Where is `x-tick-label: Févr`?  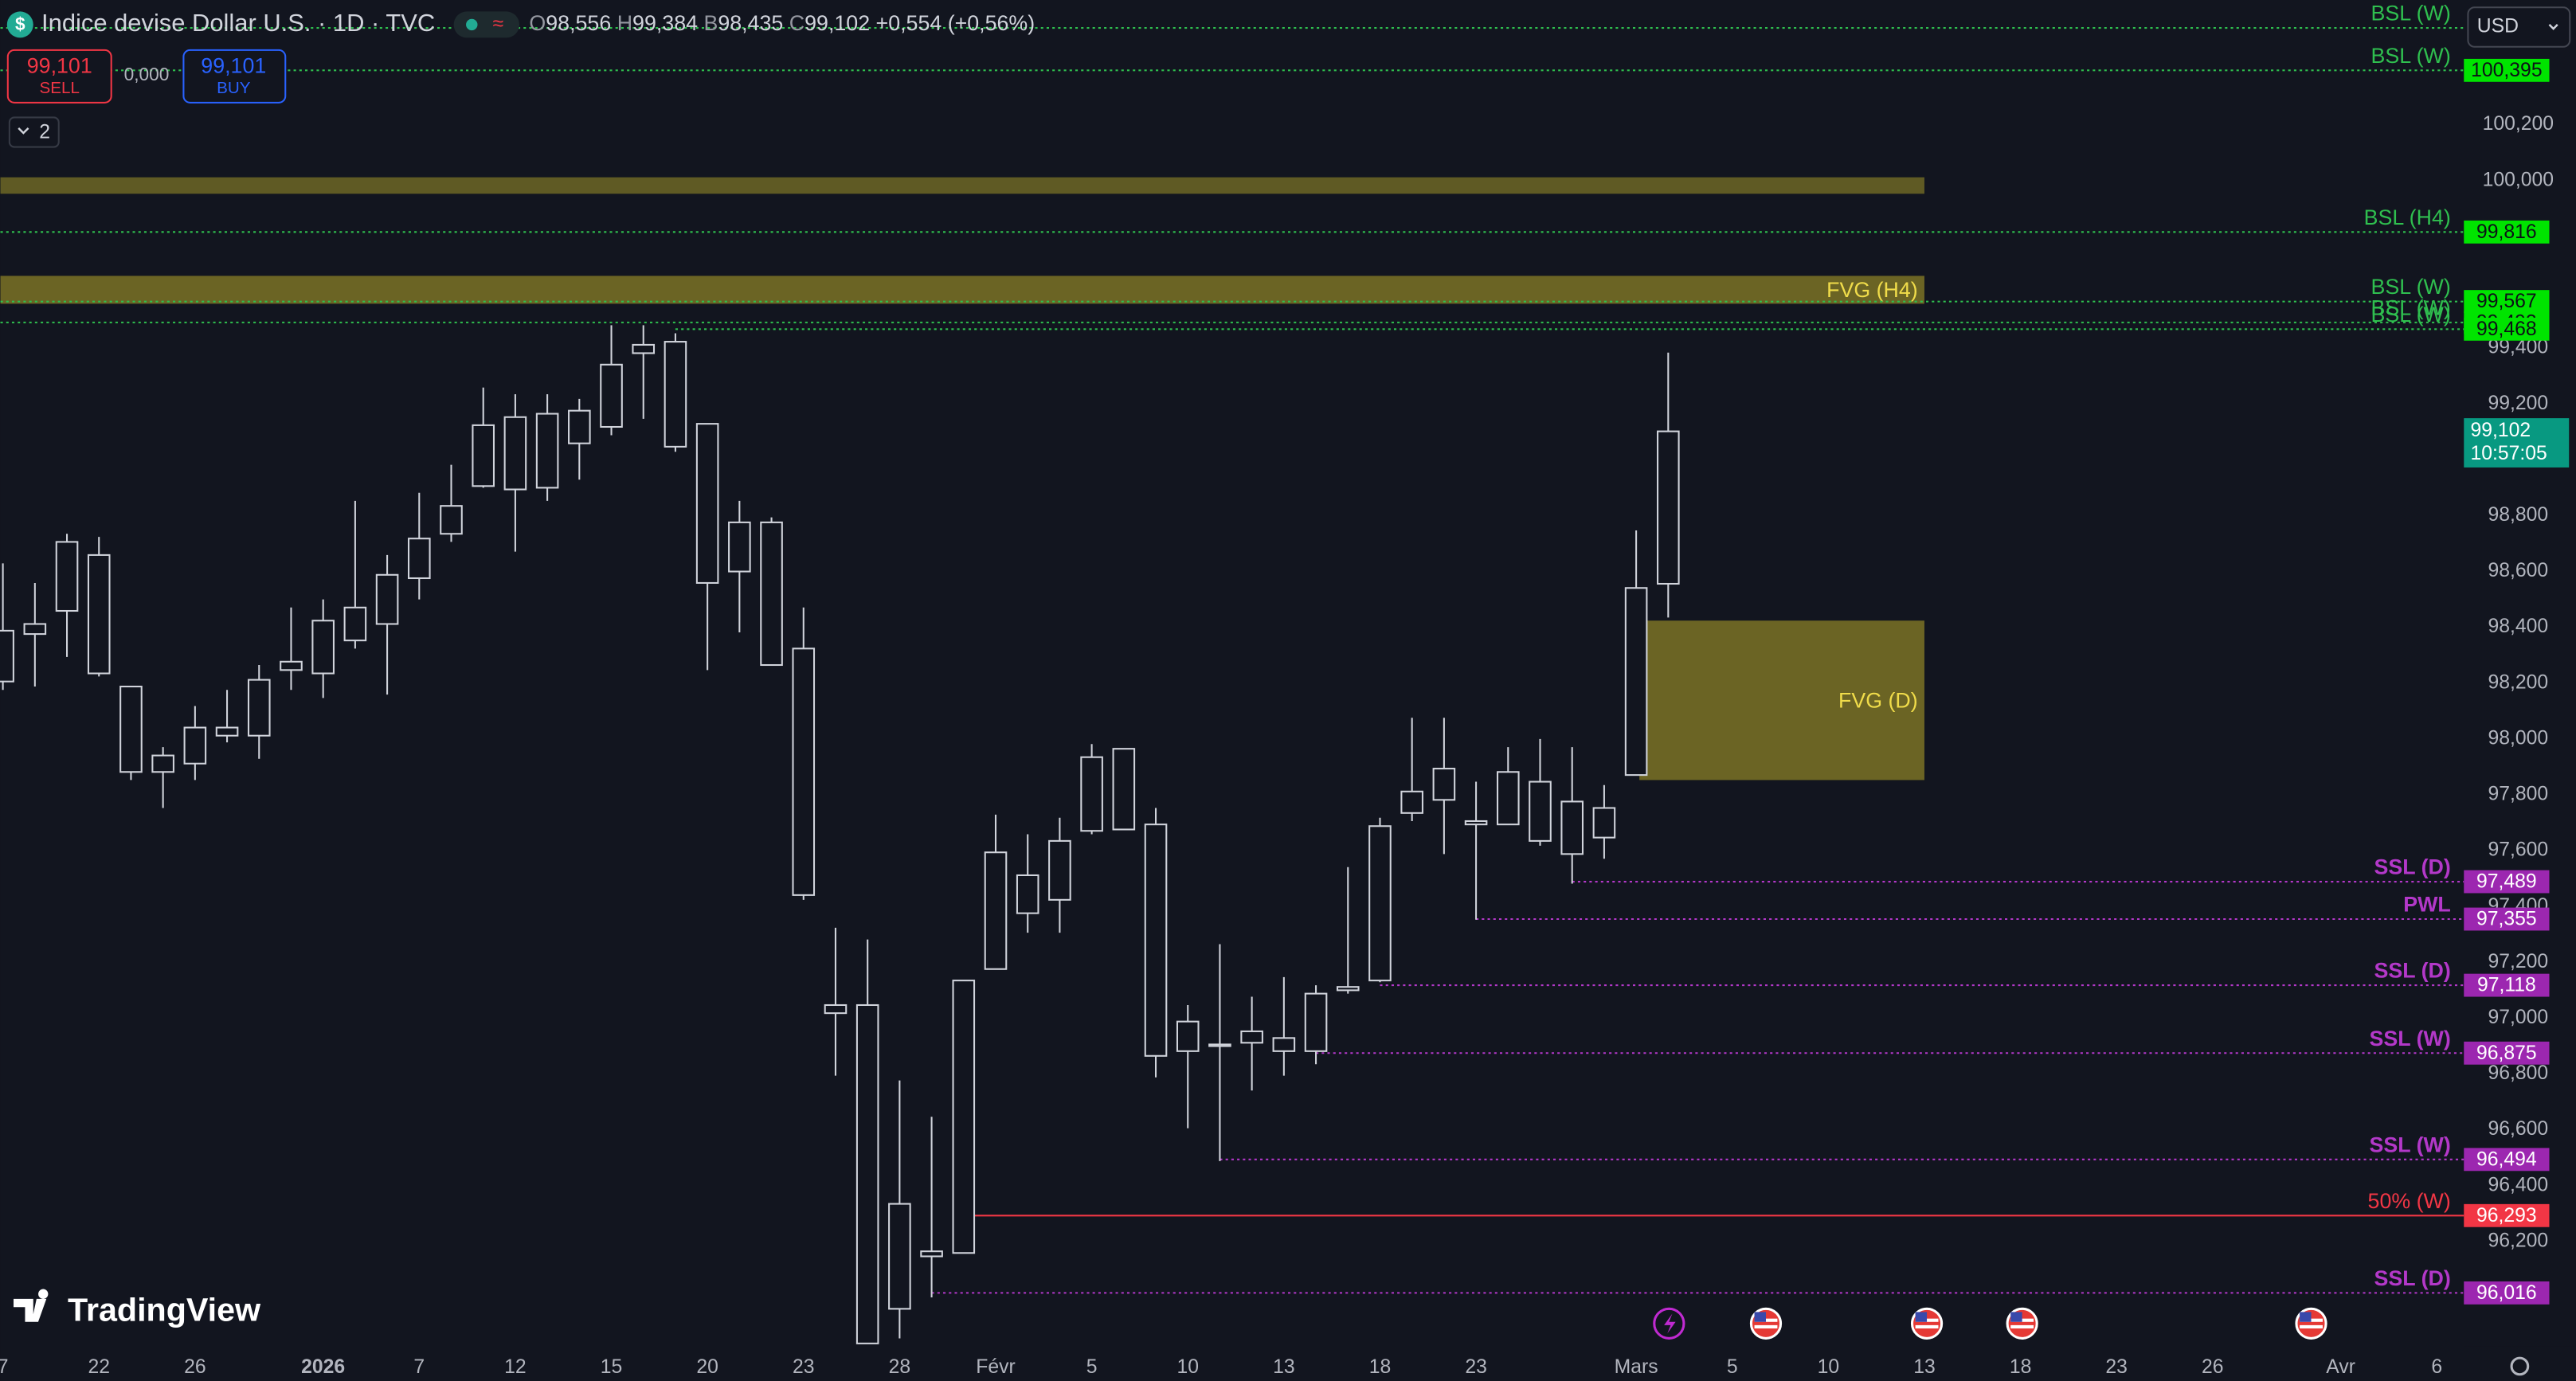
x-tick-label: Févr is located at coordinates (995, 1367).